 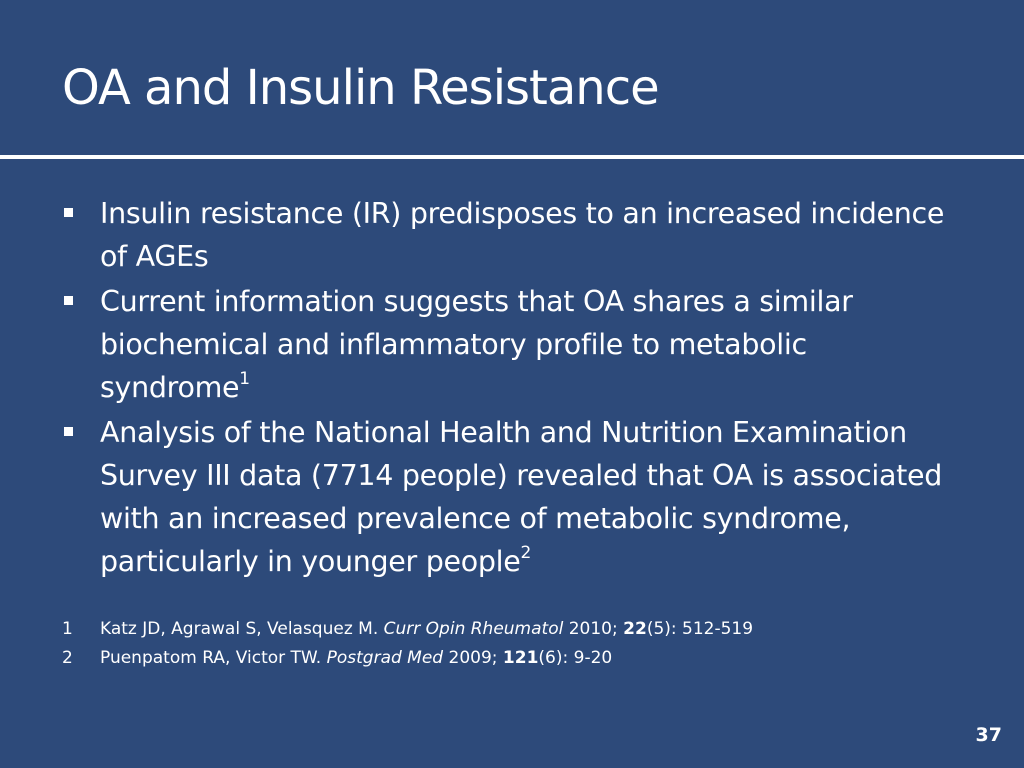 What do you see at coordinates (512, 157) in the screenshot?
I see `title-divider` at bounding box center [512, 157].